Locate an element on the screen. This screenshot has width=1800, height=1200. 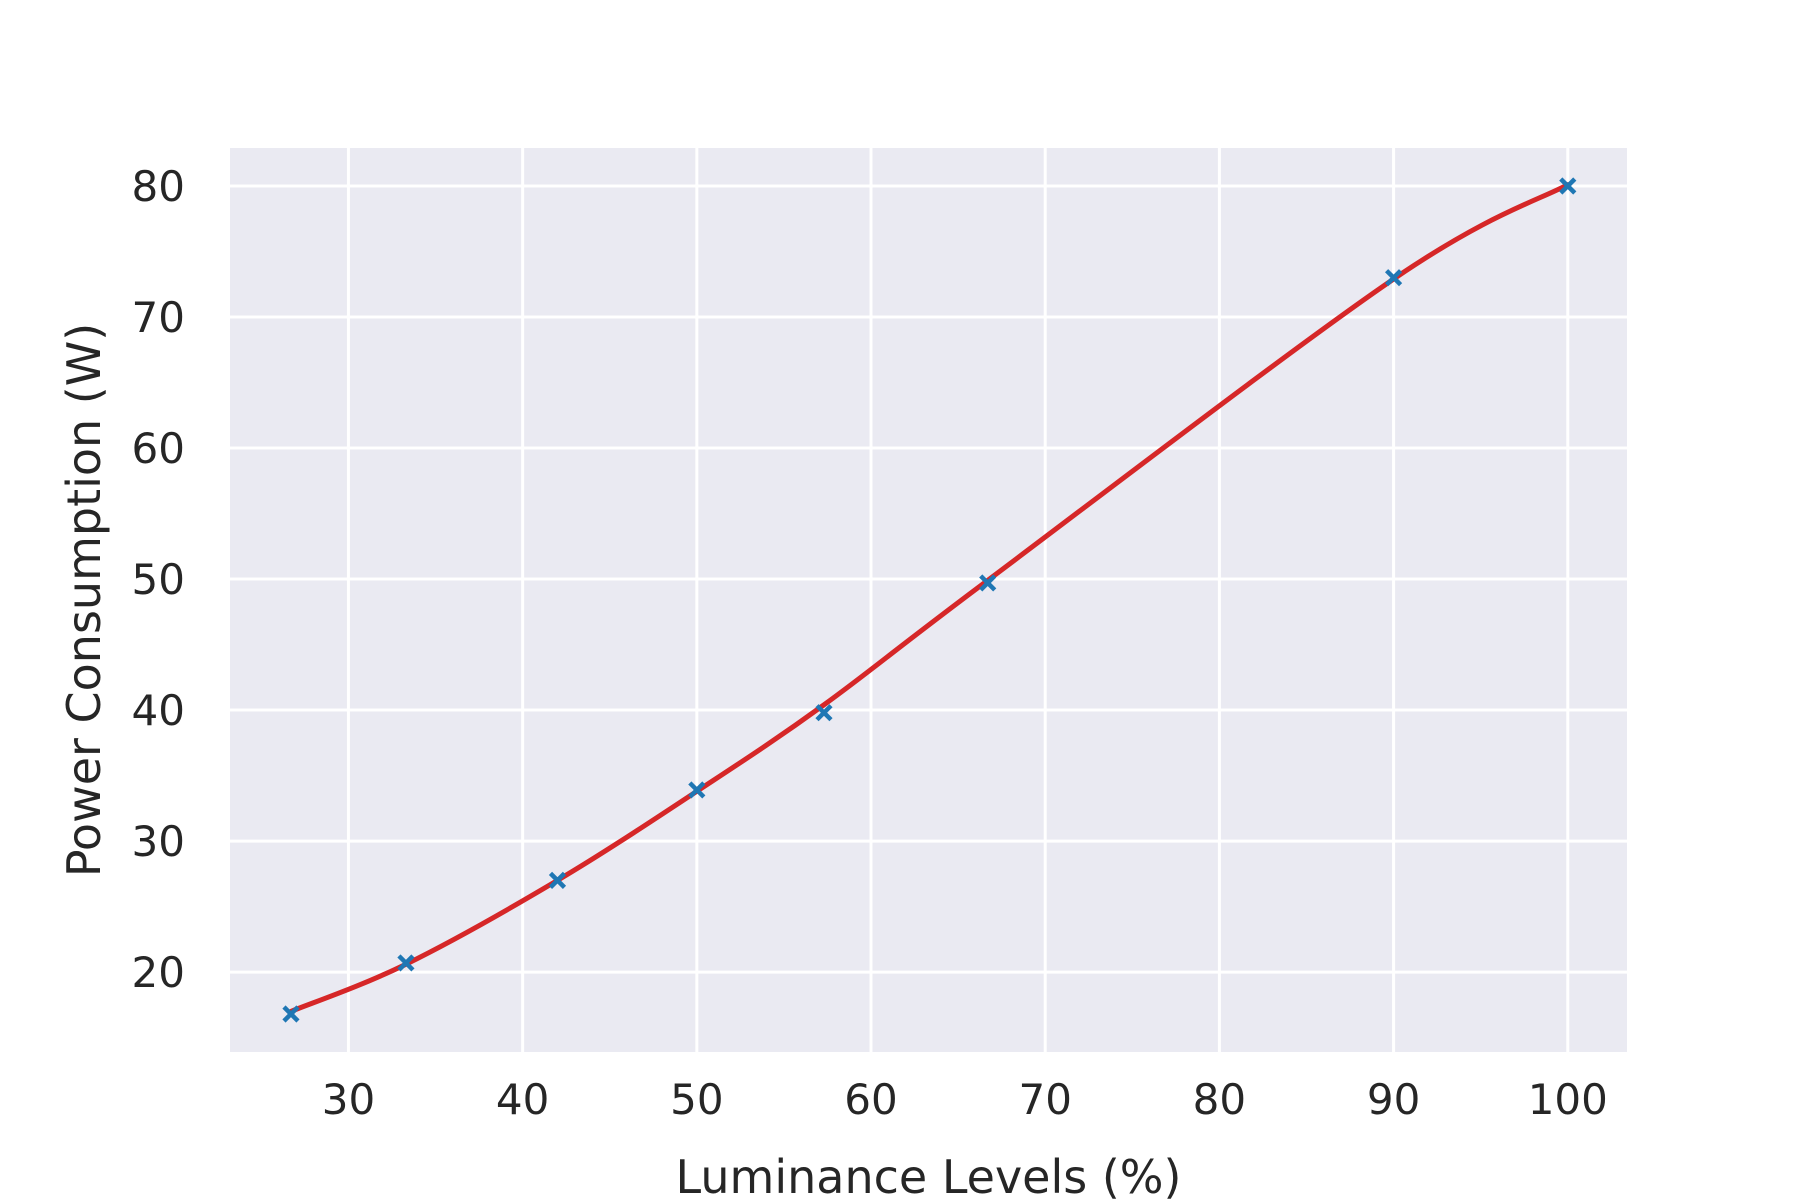
x-tick-label: 30 is located at coordinates (348, 1099).